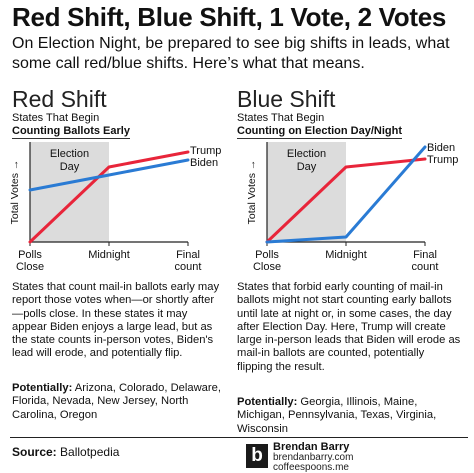  Describe the element at coordinates (257, 456) in the screenshot. I see `brand-logo: b` at that location.